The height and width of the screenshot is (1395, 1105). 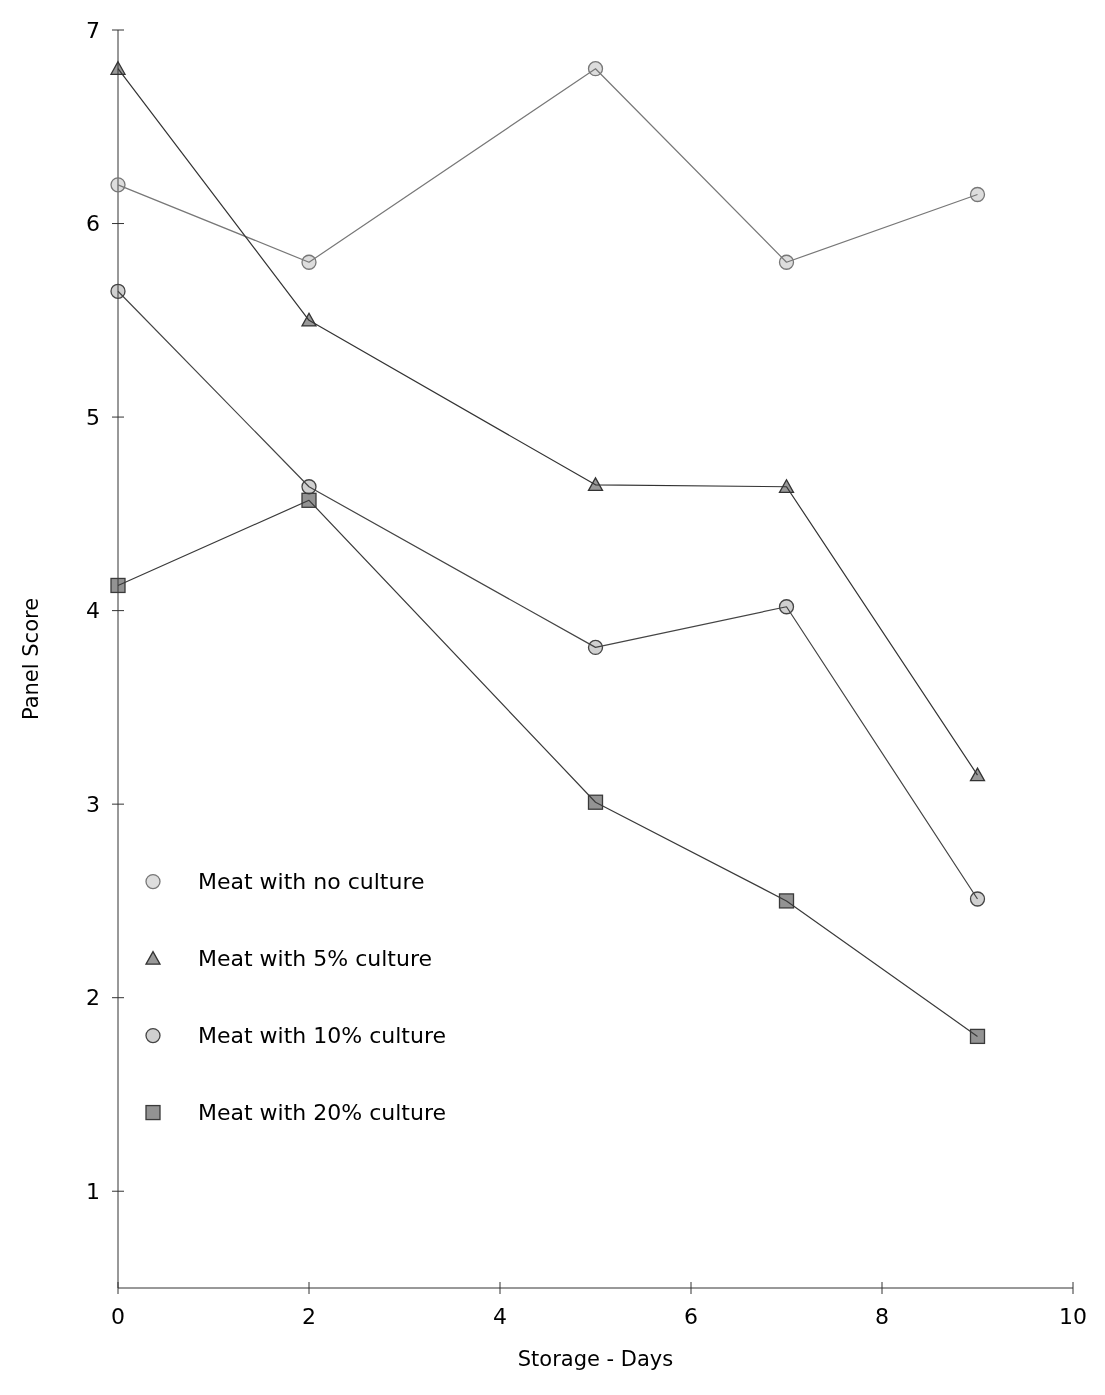 What do you see at coordinates (322, 1036) in the screenshot?
I see `legend-label: Meat with 10% culture` at bounding box center [322, 1036].